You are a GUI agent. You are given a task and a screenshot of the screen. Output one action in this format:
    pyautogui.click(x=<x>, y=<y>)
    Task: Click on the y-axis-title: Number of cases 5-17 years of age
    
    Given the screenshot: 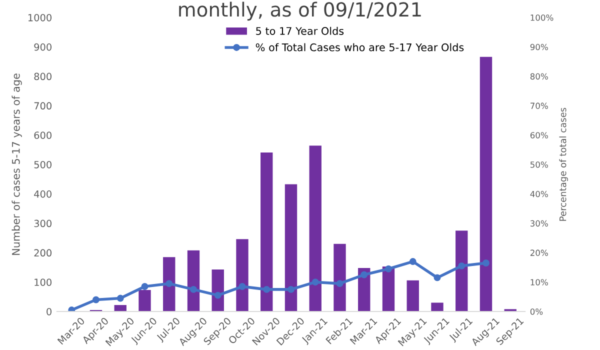 What is the action you would take?
    pyautogui.click(x=17, y=164)
    